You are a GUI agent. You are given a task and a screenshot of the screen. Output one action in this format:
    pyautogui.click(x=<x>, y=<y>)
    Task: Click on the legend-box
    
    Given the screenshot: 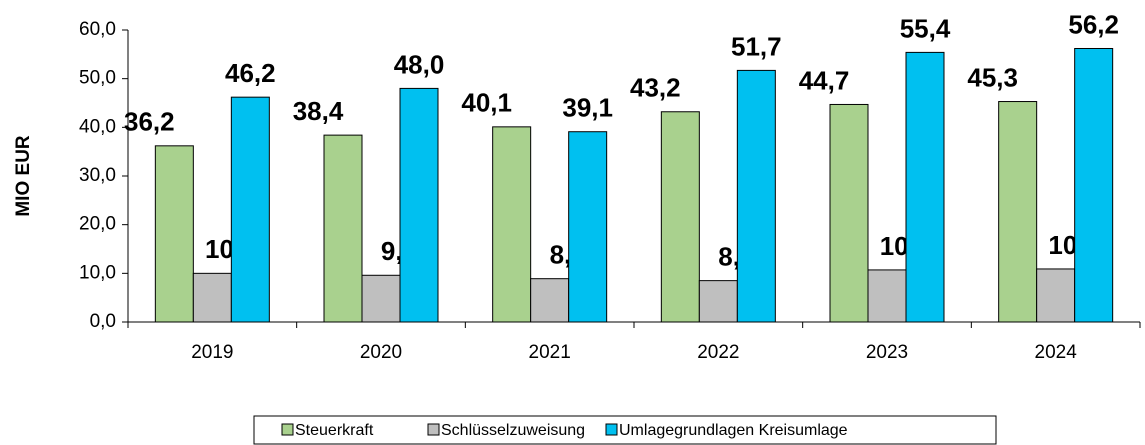 What is the action you would take?
    pyautogui.click(x=625, y=430)
    